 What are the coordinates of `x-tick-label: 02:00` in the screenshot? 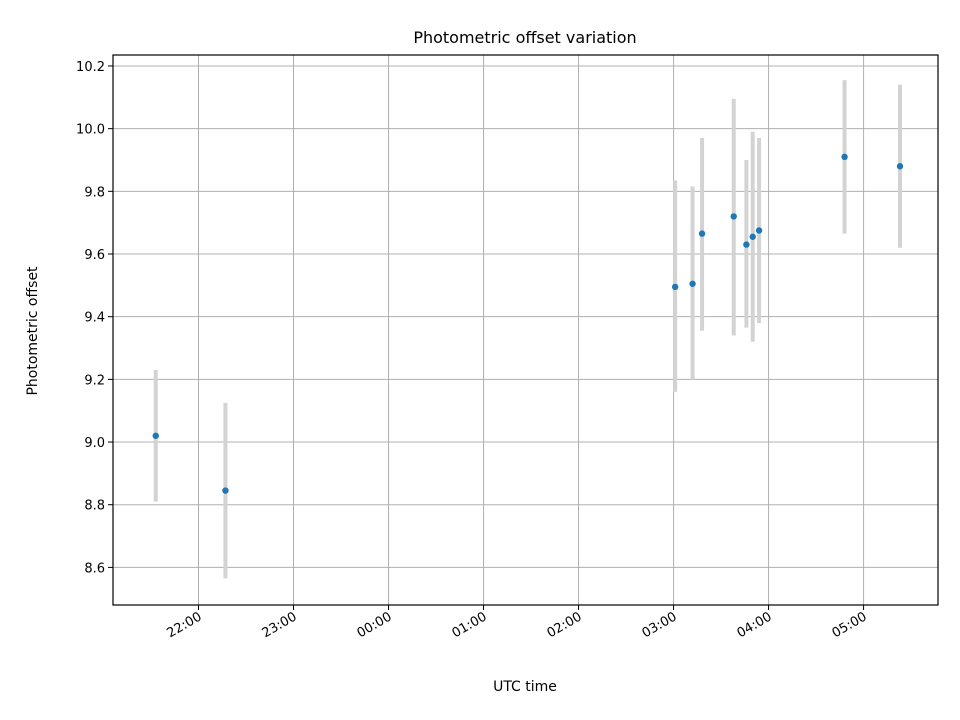 It's located at (565, 625).